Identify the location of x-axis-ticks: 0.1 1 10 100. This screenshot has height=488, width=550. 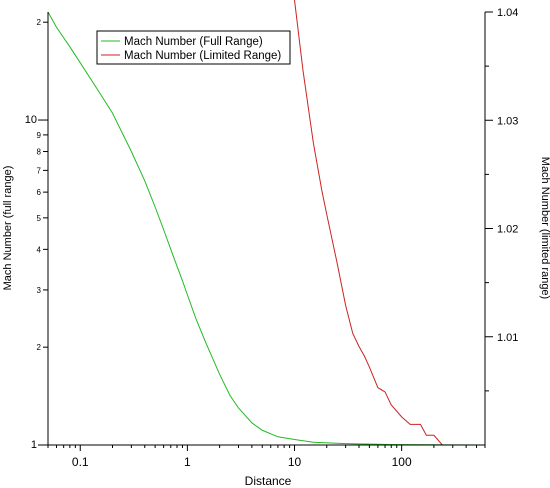
(266, 457).